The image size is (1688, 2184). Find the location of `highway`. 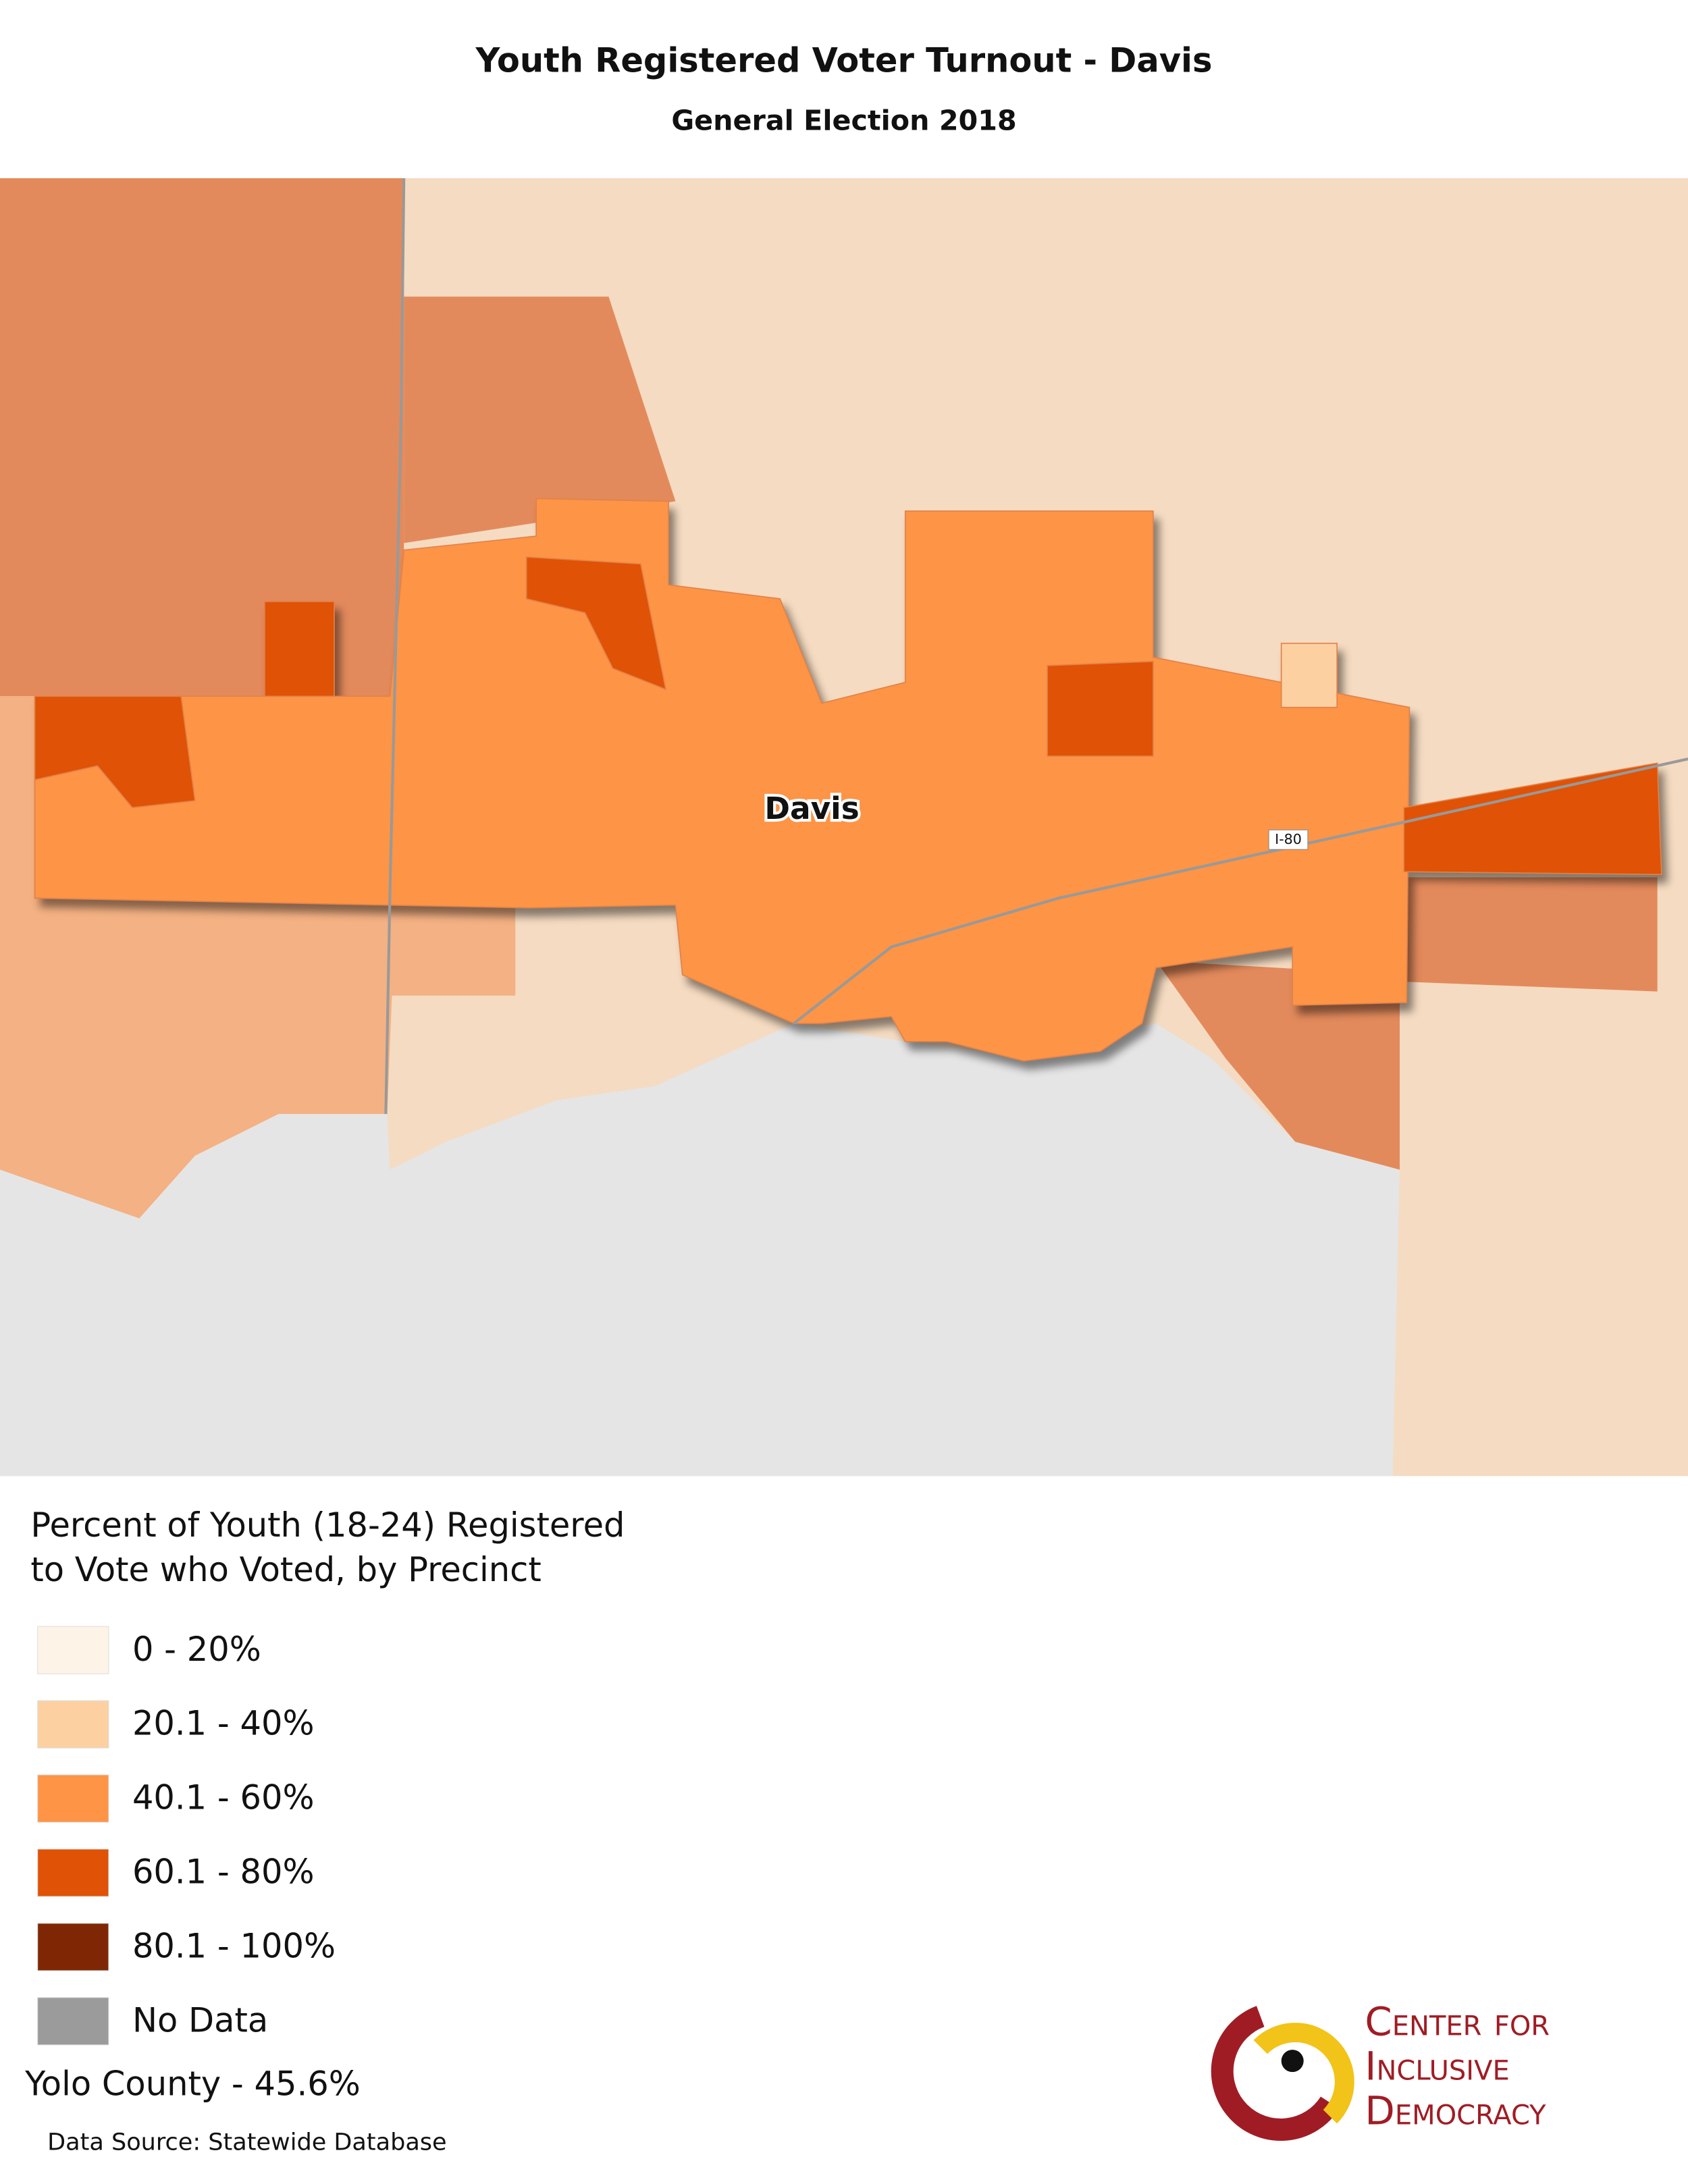

highway is located at coordinates (1240, 891).